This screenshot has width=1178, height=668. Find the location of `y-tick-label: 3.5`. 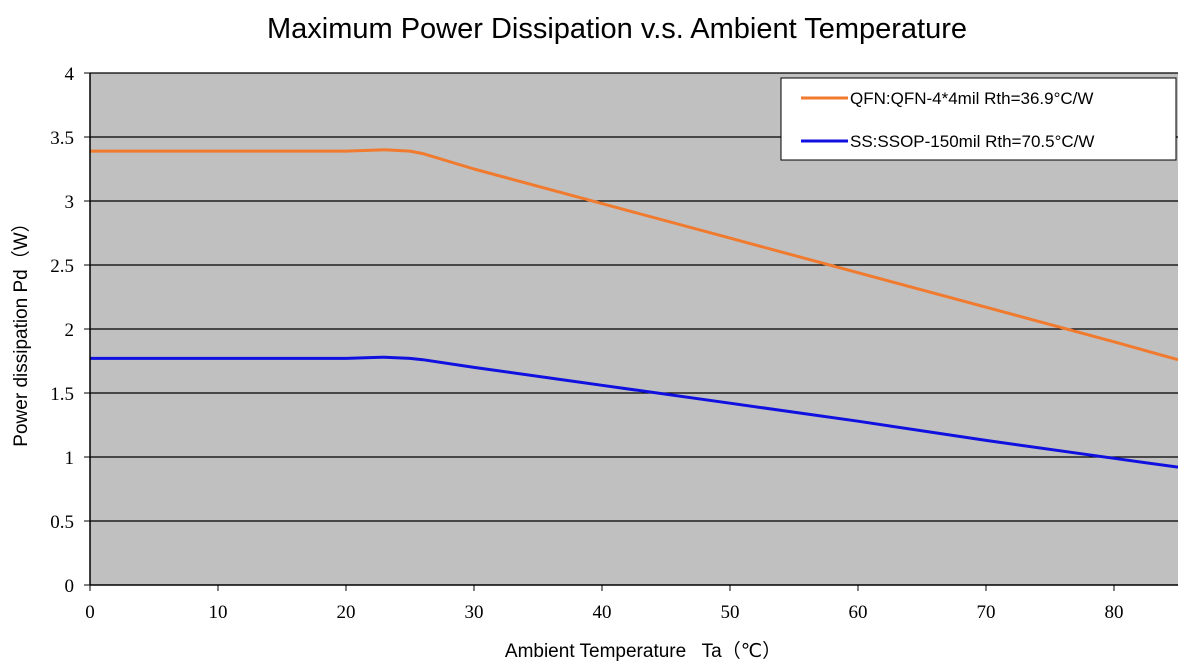

y-tick-label: 3.5 is located at coordinates (62, 138).